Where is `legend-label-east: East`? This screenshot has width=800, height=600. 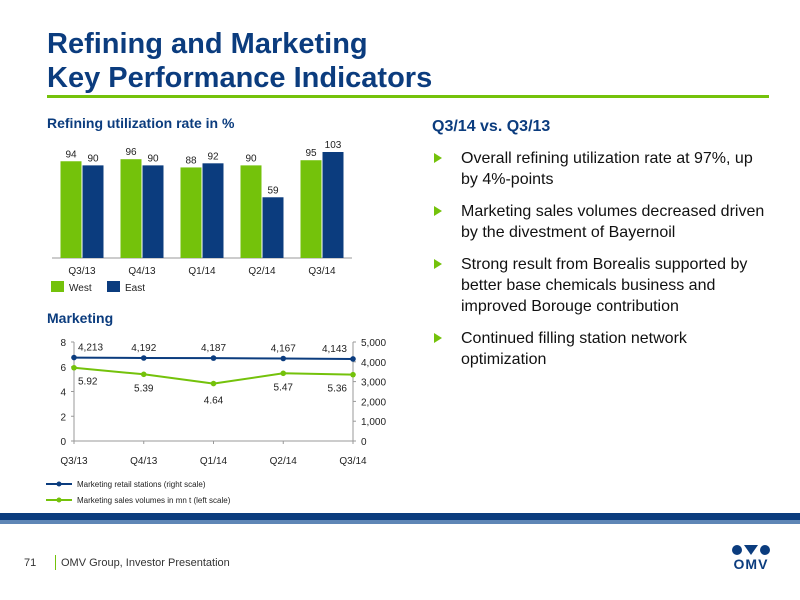 legend-label-east: East is located at coordinates (135, 288).